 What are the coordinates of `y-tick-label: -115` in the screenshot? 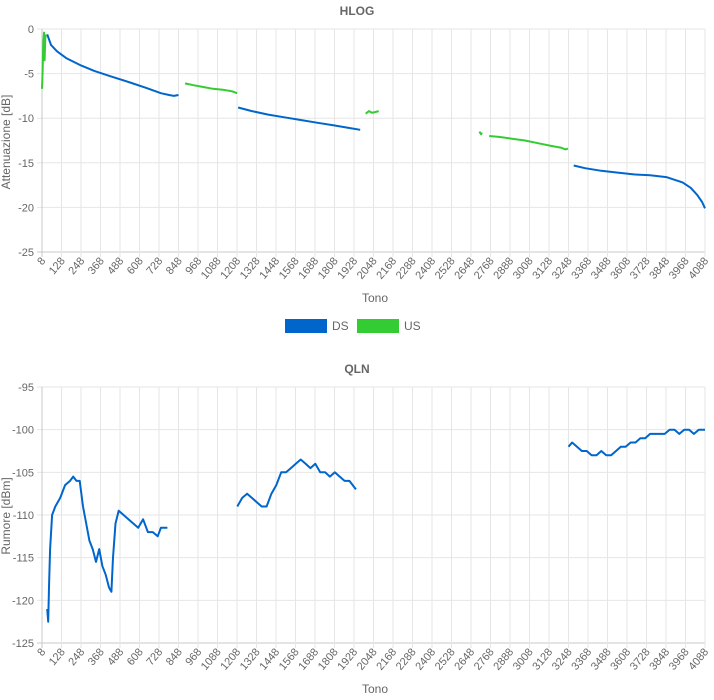 It's located at (23, 559).